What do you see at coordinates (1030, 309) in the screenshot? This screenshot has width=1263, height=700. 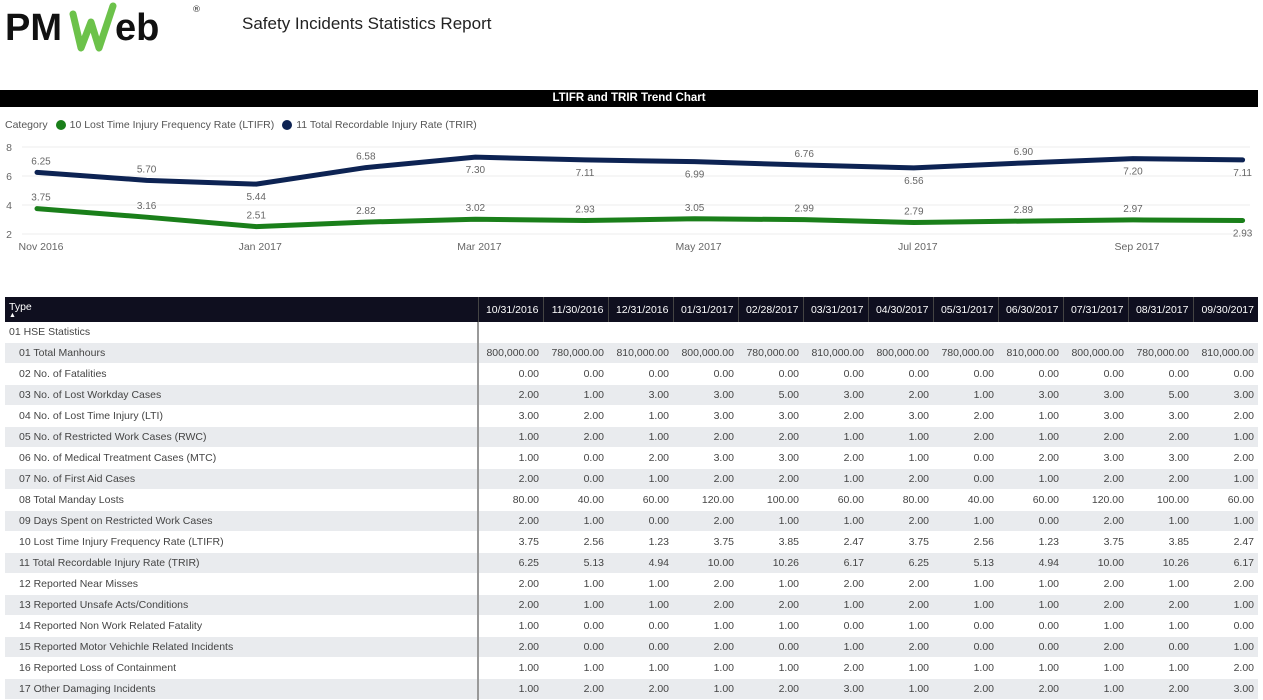 I see `column-header-date: 06/30/2017` at bounding box center [1030, 309].